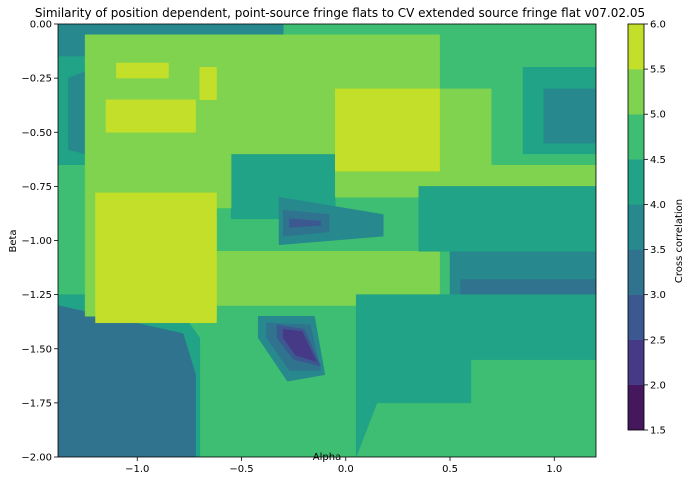 The width and height of the screenshot is (694, 496). I want to click on y-tick-label: −0.75, so click(36, 187).